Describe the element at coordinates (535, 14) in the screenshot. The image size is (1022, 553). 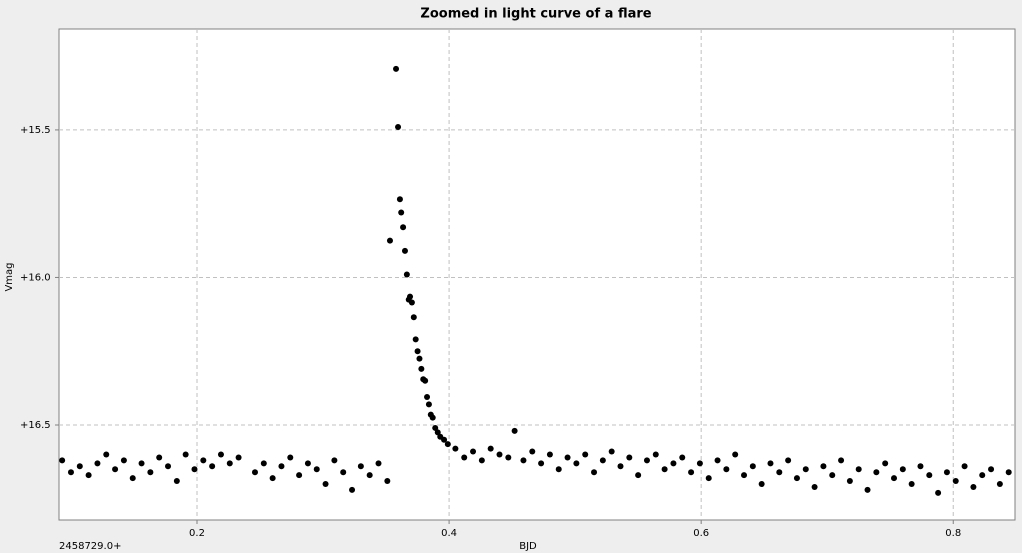
I see `chart-title: Zoomed in light curve of a flare` at that location.